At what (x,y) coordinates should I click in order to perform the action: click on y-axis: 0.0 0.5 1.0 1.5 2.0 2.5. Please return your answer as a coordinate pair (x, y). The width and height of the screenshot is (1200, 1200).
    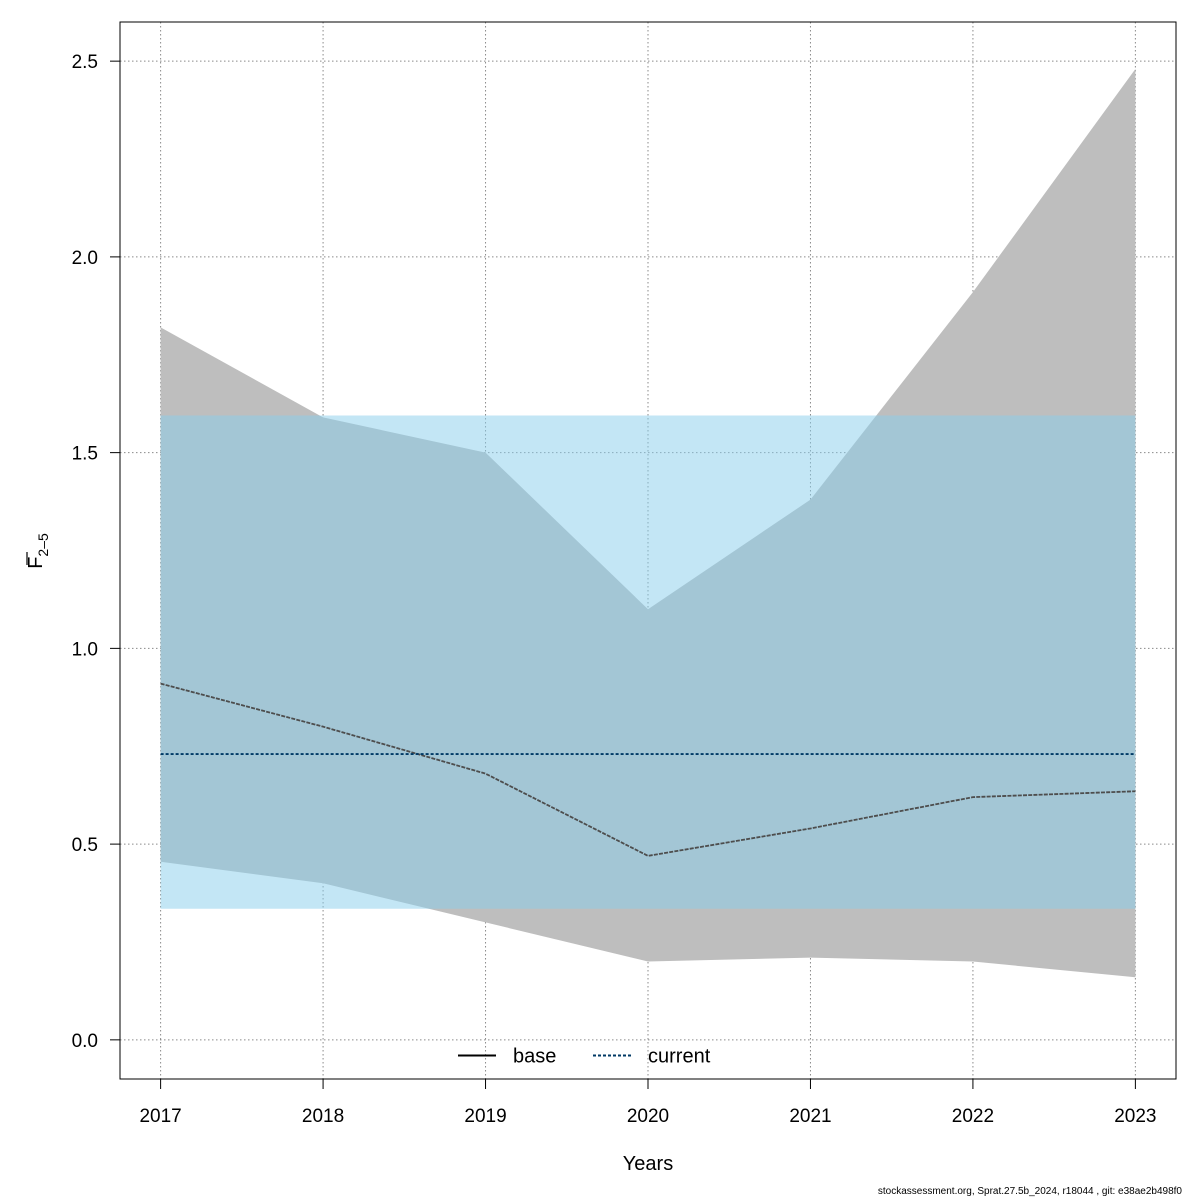
    Looking at the image, I should click on (96, 552).